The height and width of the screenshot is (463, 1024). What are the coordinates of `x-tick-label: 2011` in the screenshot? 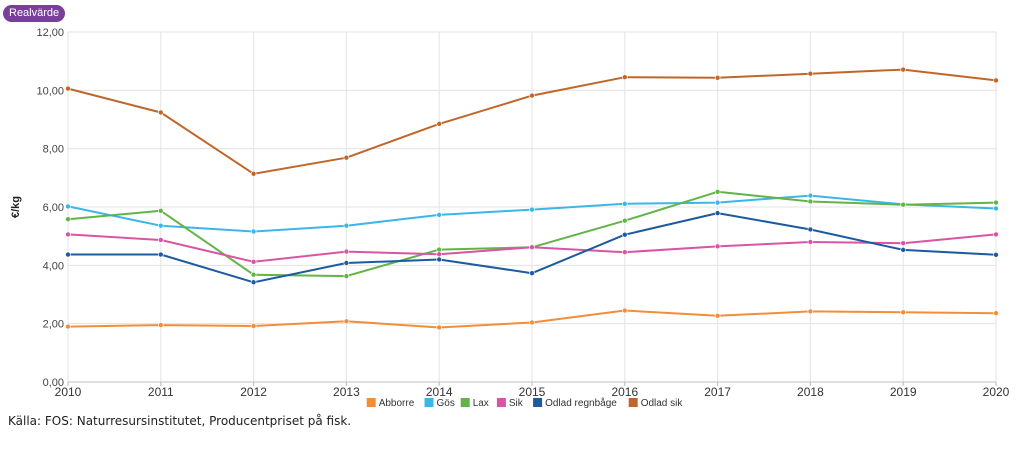 It's located at (161, 392).